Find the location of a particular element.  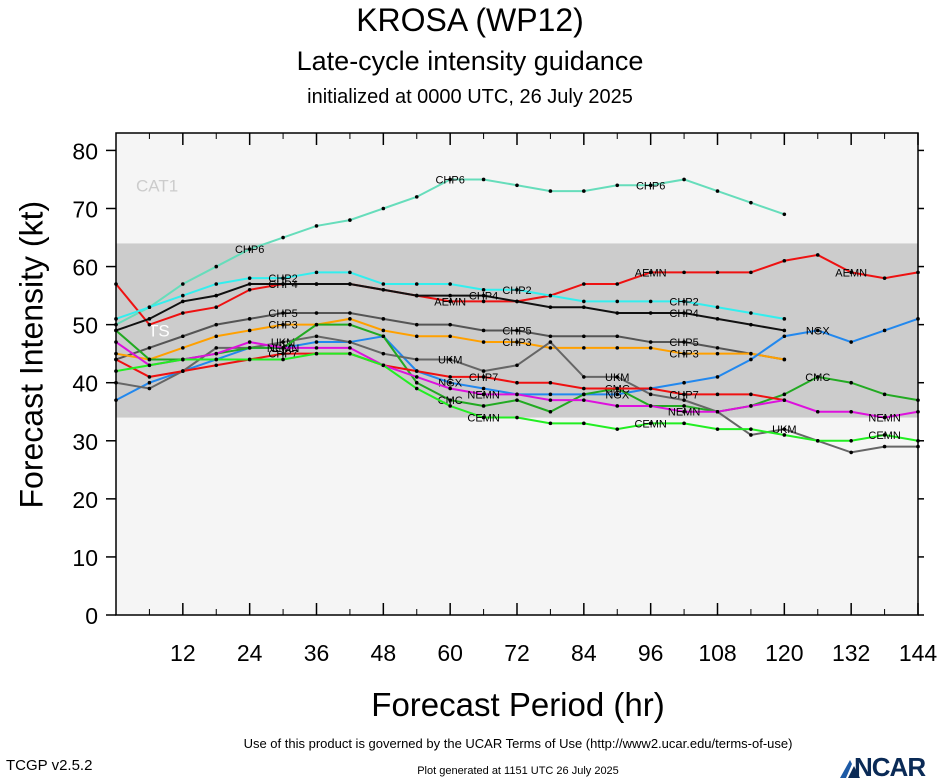

series-label-chp4: CHP4 is located at coordinates (683, 314).